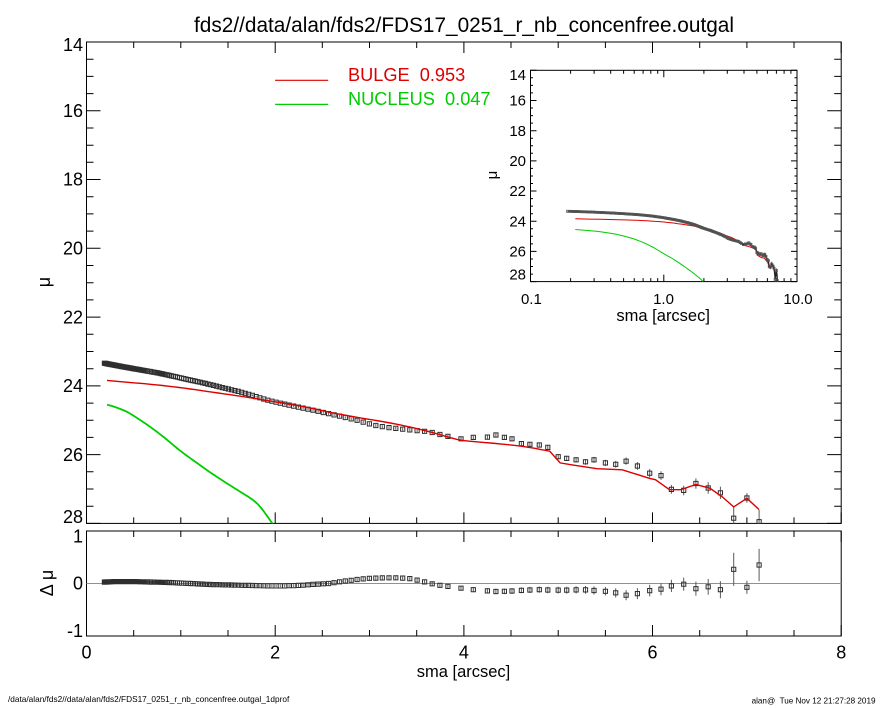 The height and width of the screenshot is (708, 885). I want to click on svg-text: 6, so click(653, 653).